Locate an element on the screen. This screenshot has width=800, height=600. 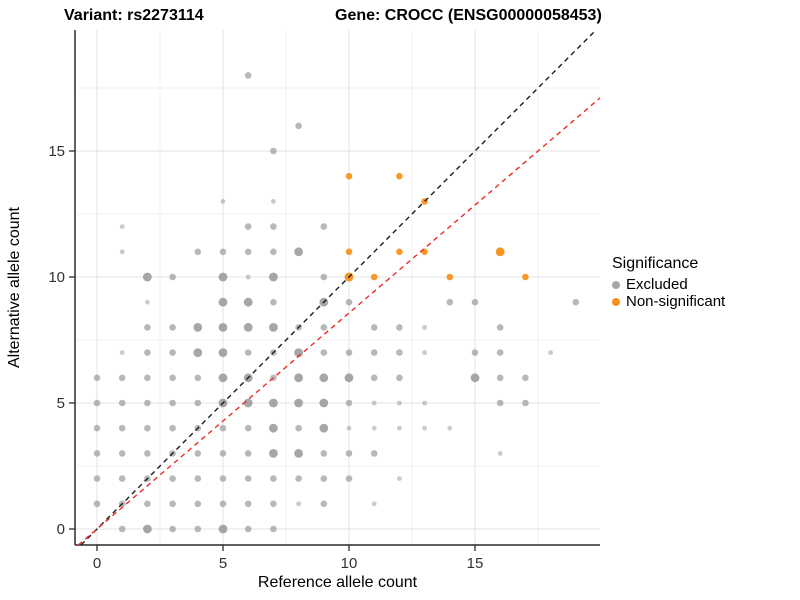
x-tick-label: 0 is located at coordinates (97, 563).